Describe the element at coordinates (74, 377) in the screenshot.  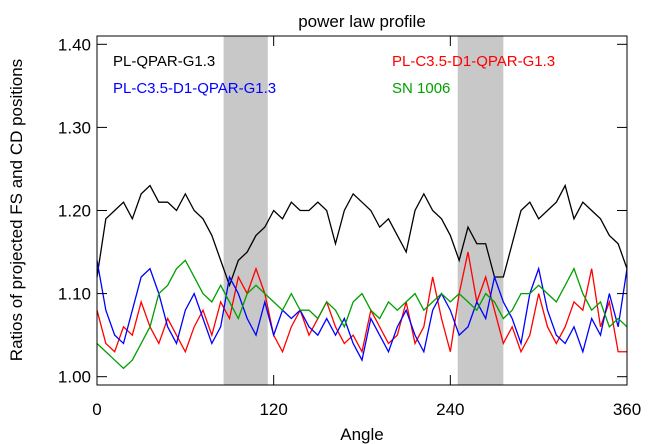
I see `y-tick-label: 1.00` at that location.